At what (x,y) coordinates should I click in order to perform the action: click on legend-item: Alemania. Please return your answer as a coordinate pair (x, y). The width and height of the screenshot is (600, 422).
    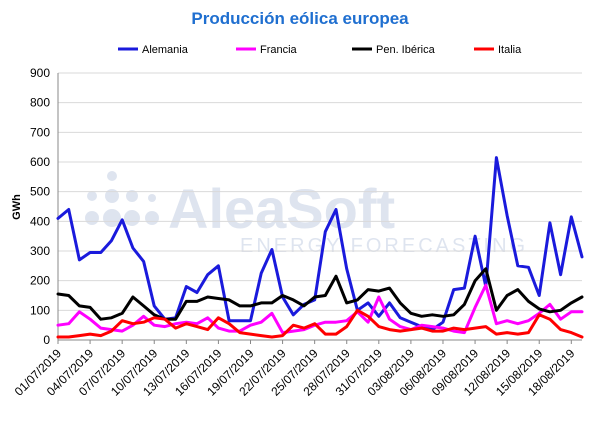
    Looking at the image, I should click on (153, 50).